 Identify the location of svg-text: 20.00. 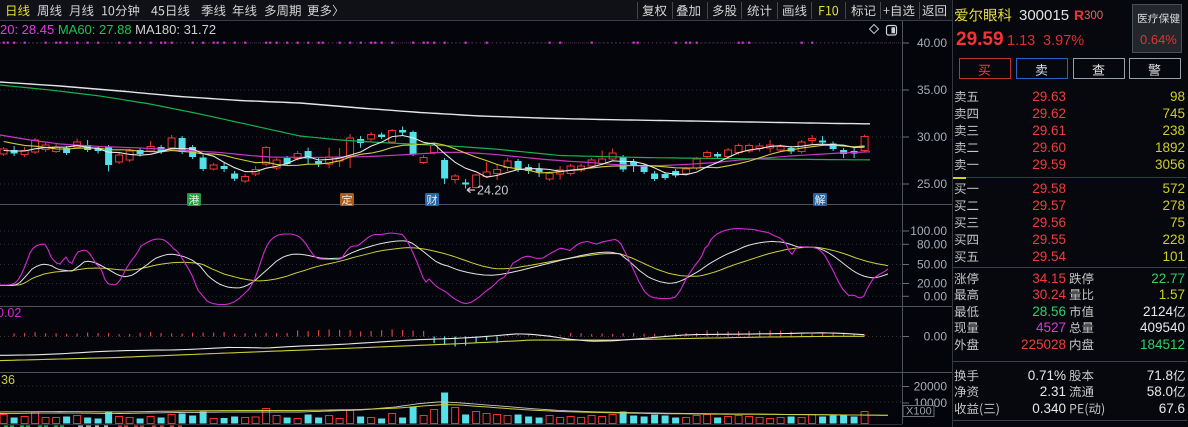
(932, 284).